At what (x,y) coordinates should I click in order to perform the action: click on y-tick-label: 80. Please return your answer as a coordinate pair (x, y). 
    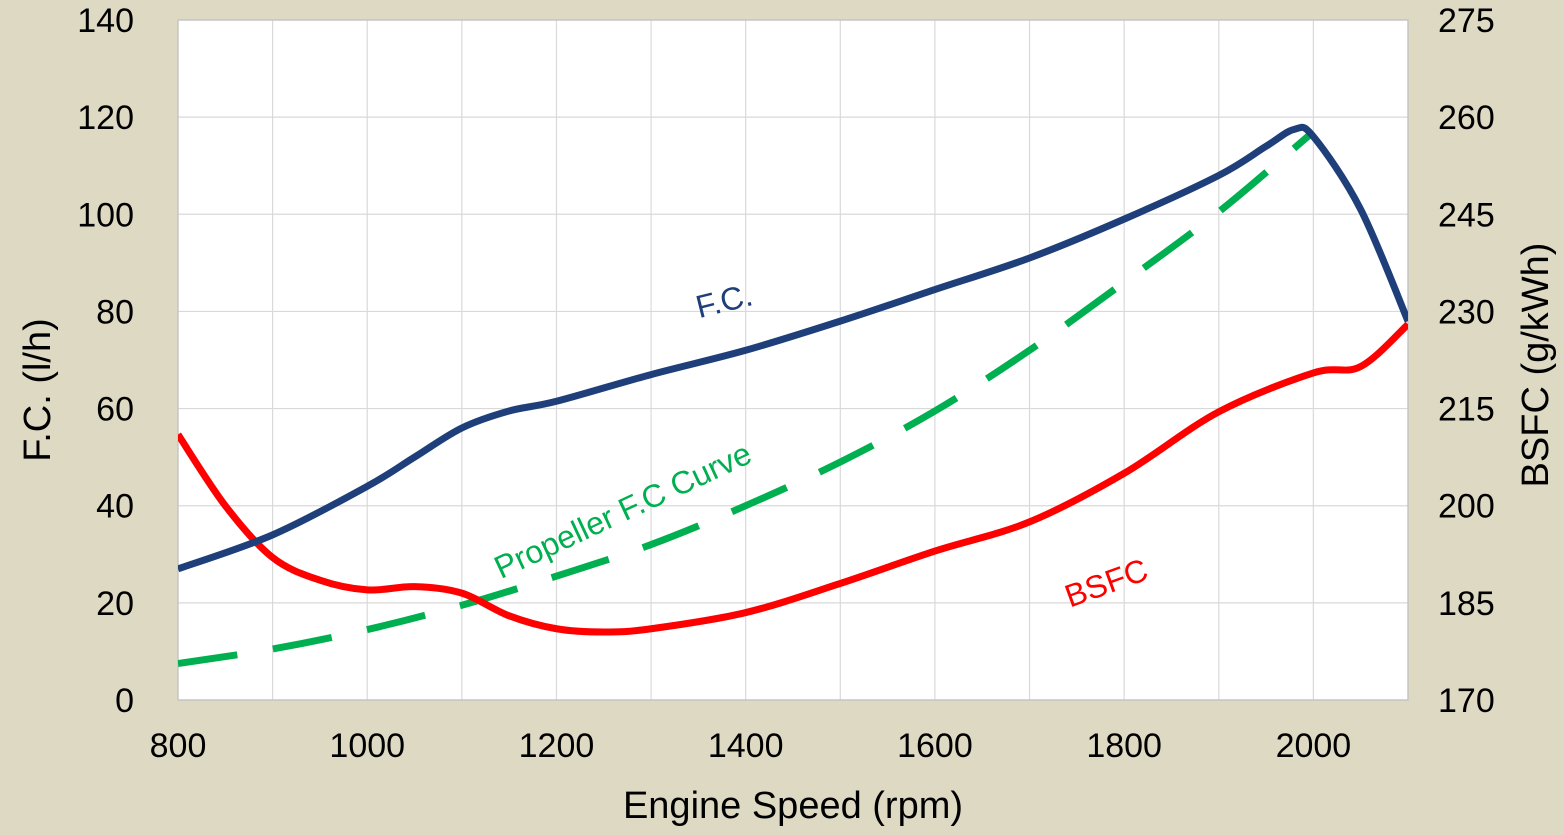
    Looking at the image, I should click on (115, 312).